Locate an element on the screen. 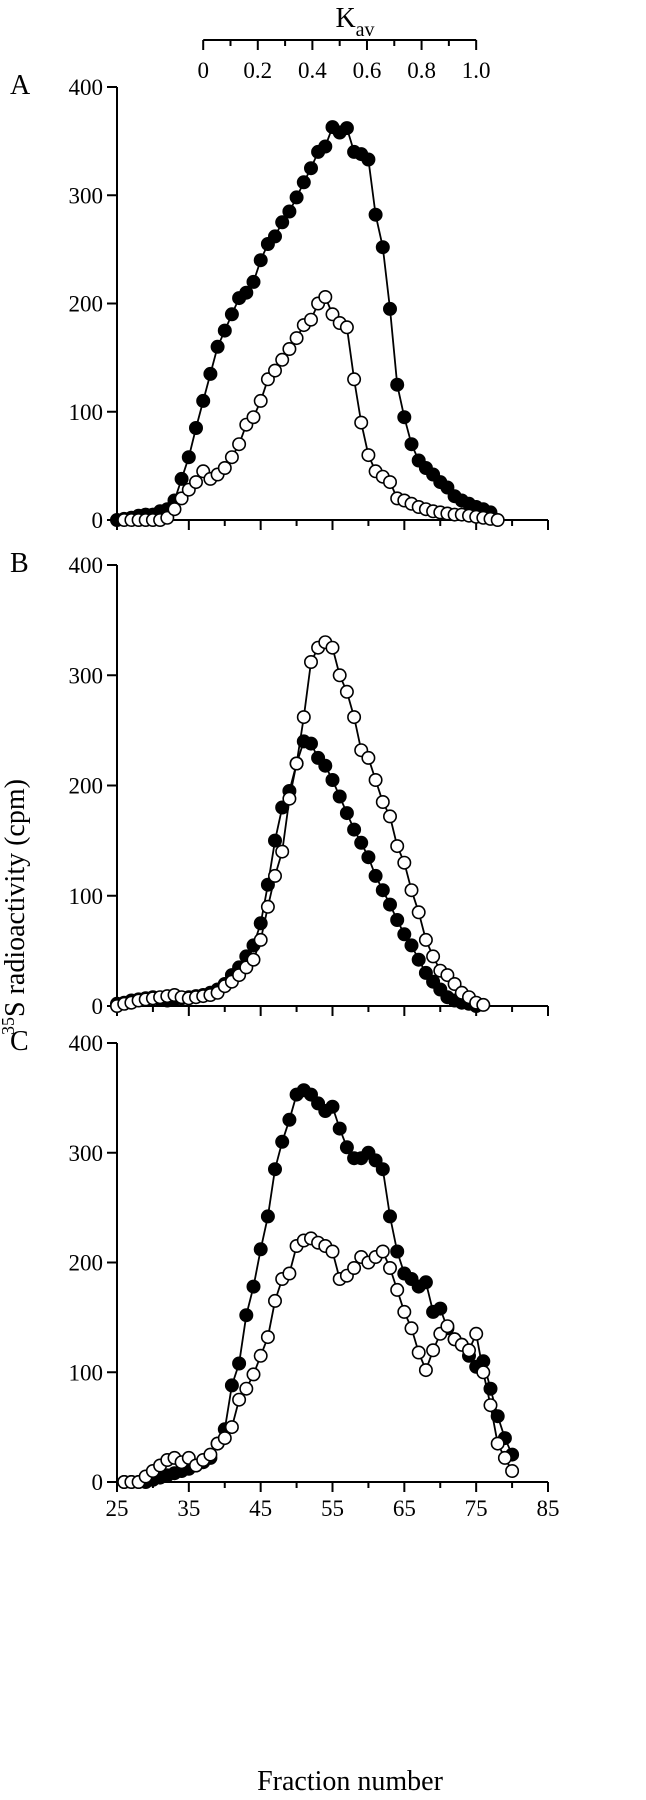  x-tick-label: 75 is located at coordinates (476, 1508).